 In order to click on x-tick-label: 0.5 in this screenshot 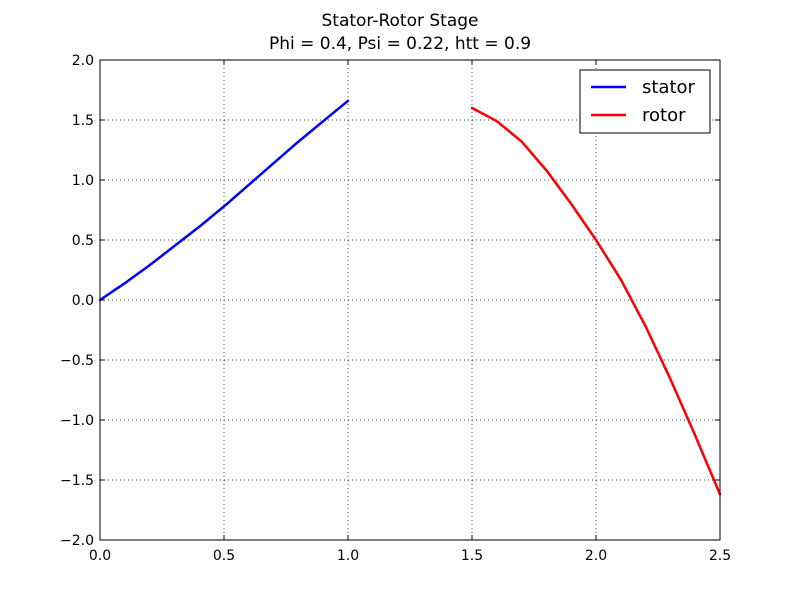, I will do `click(224, 556)`.